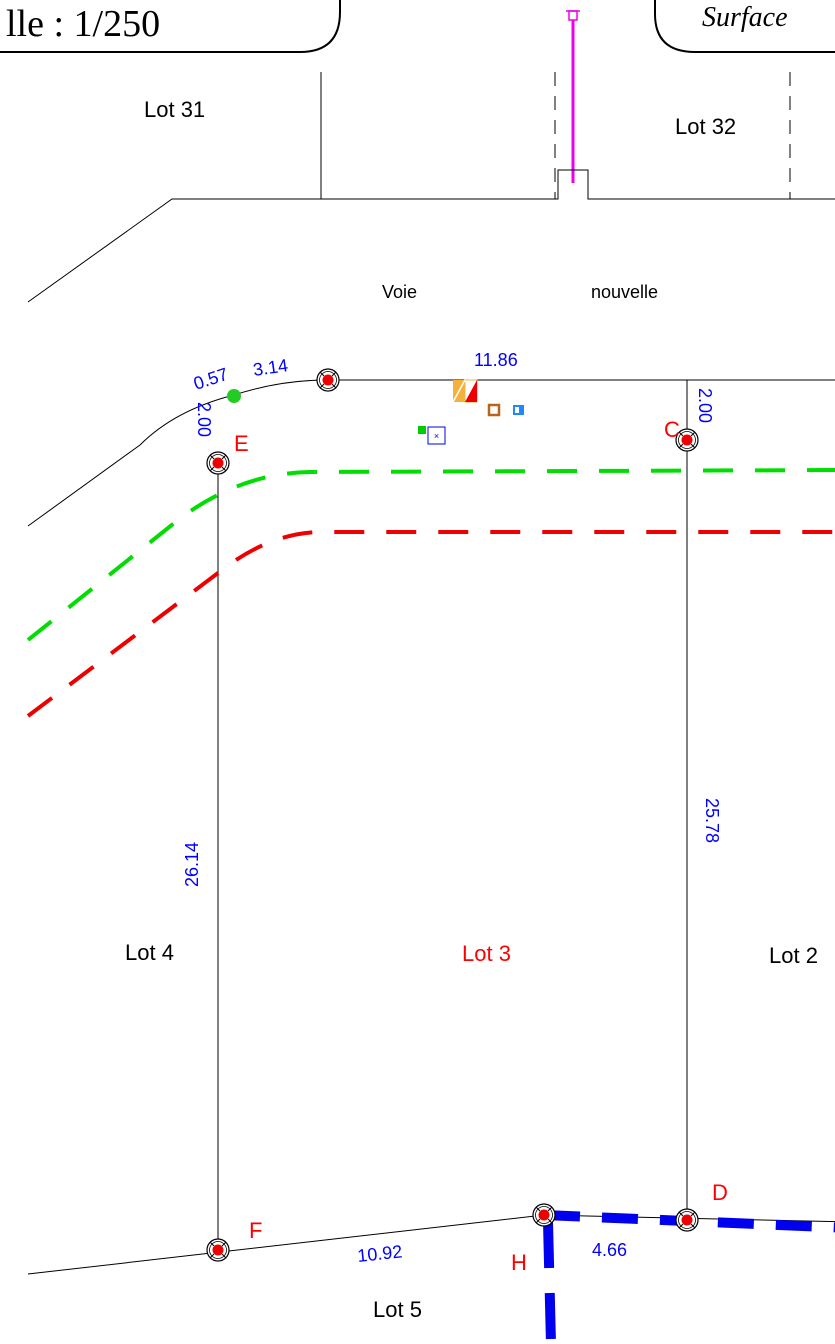  I want to click on point-label-h: H, so click(519, 1262).